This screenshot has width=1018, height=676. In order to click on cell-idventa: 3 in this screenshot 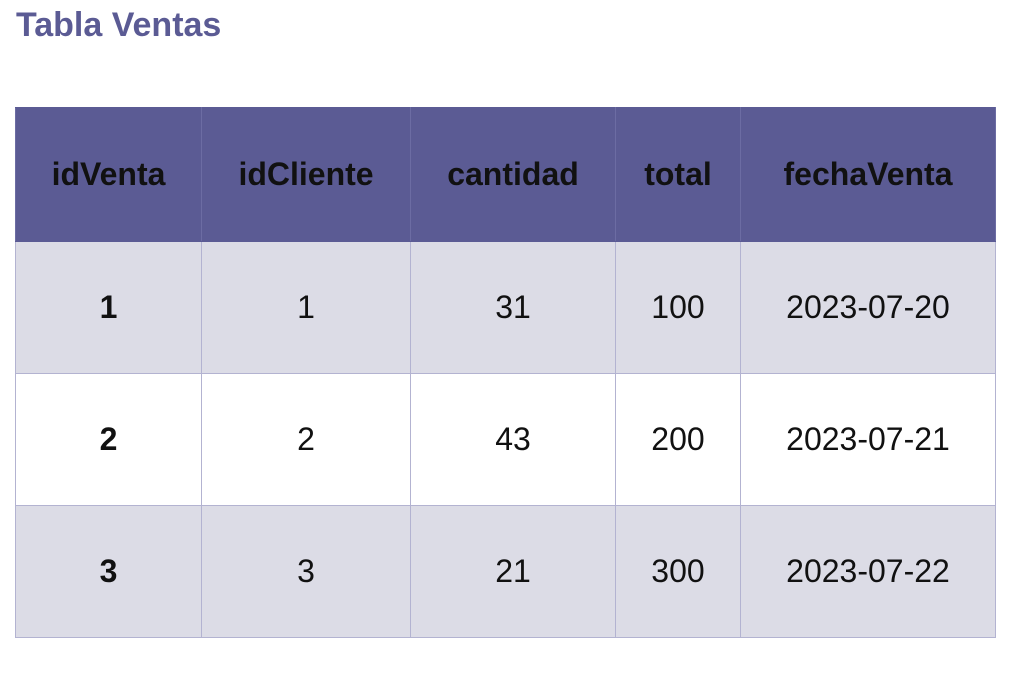, I will do `click(108, 571)`.